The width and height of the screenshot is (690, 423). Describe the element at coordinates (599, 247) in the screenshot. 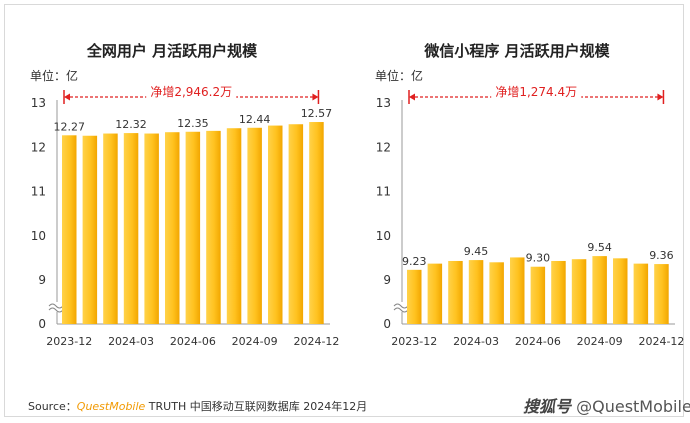

I see `data-label: 9.54` at that location.